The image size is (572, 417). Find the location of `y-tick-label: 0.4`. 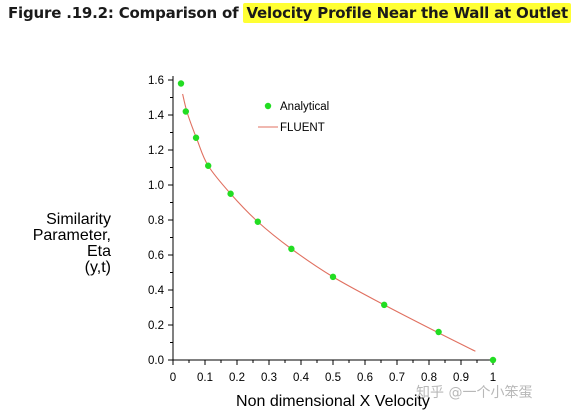

y-tick-label: 0.4 is located at coordinates (156, 291).